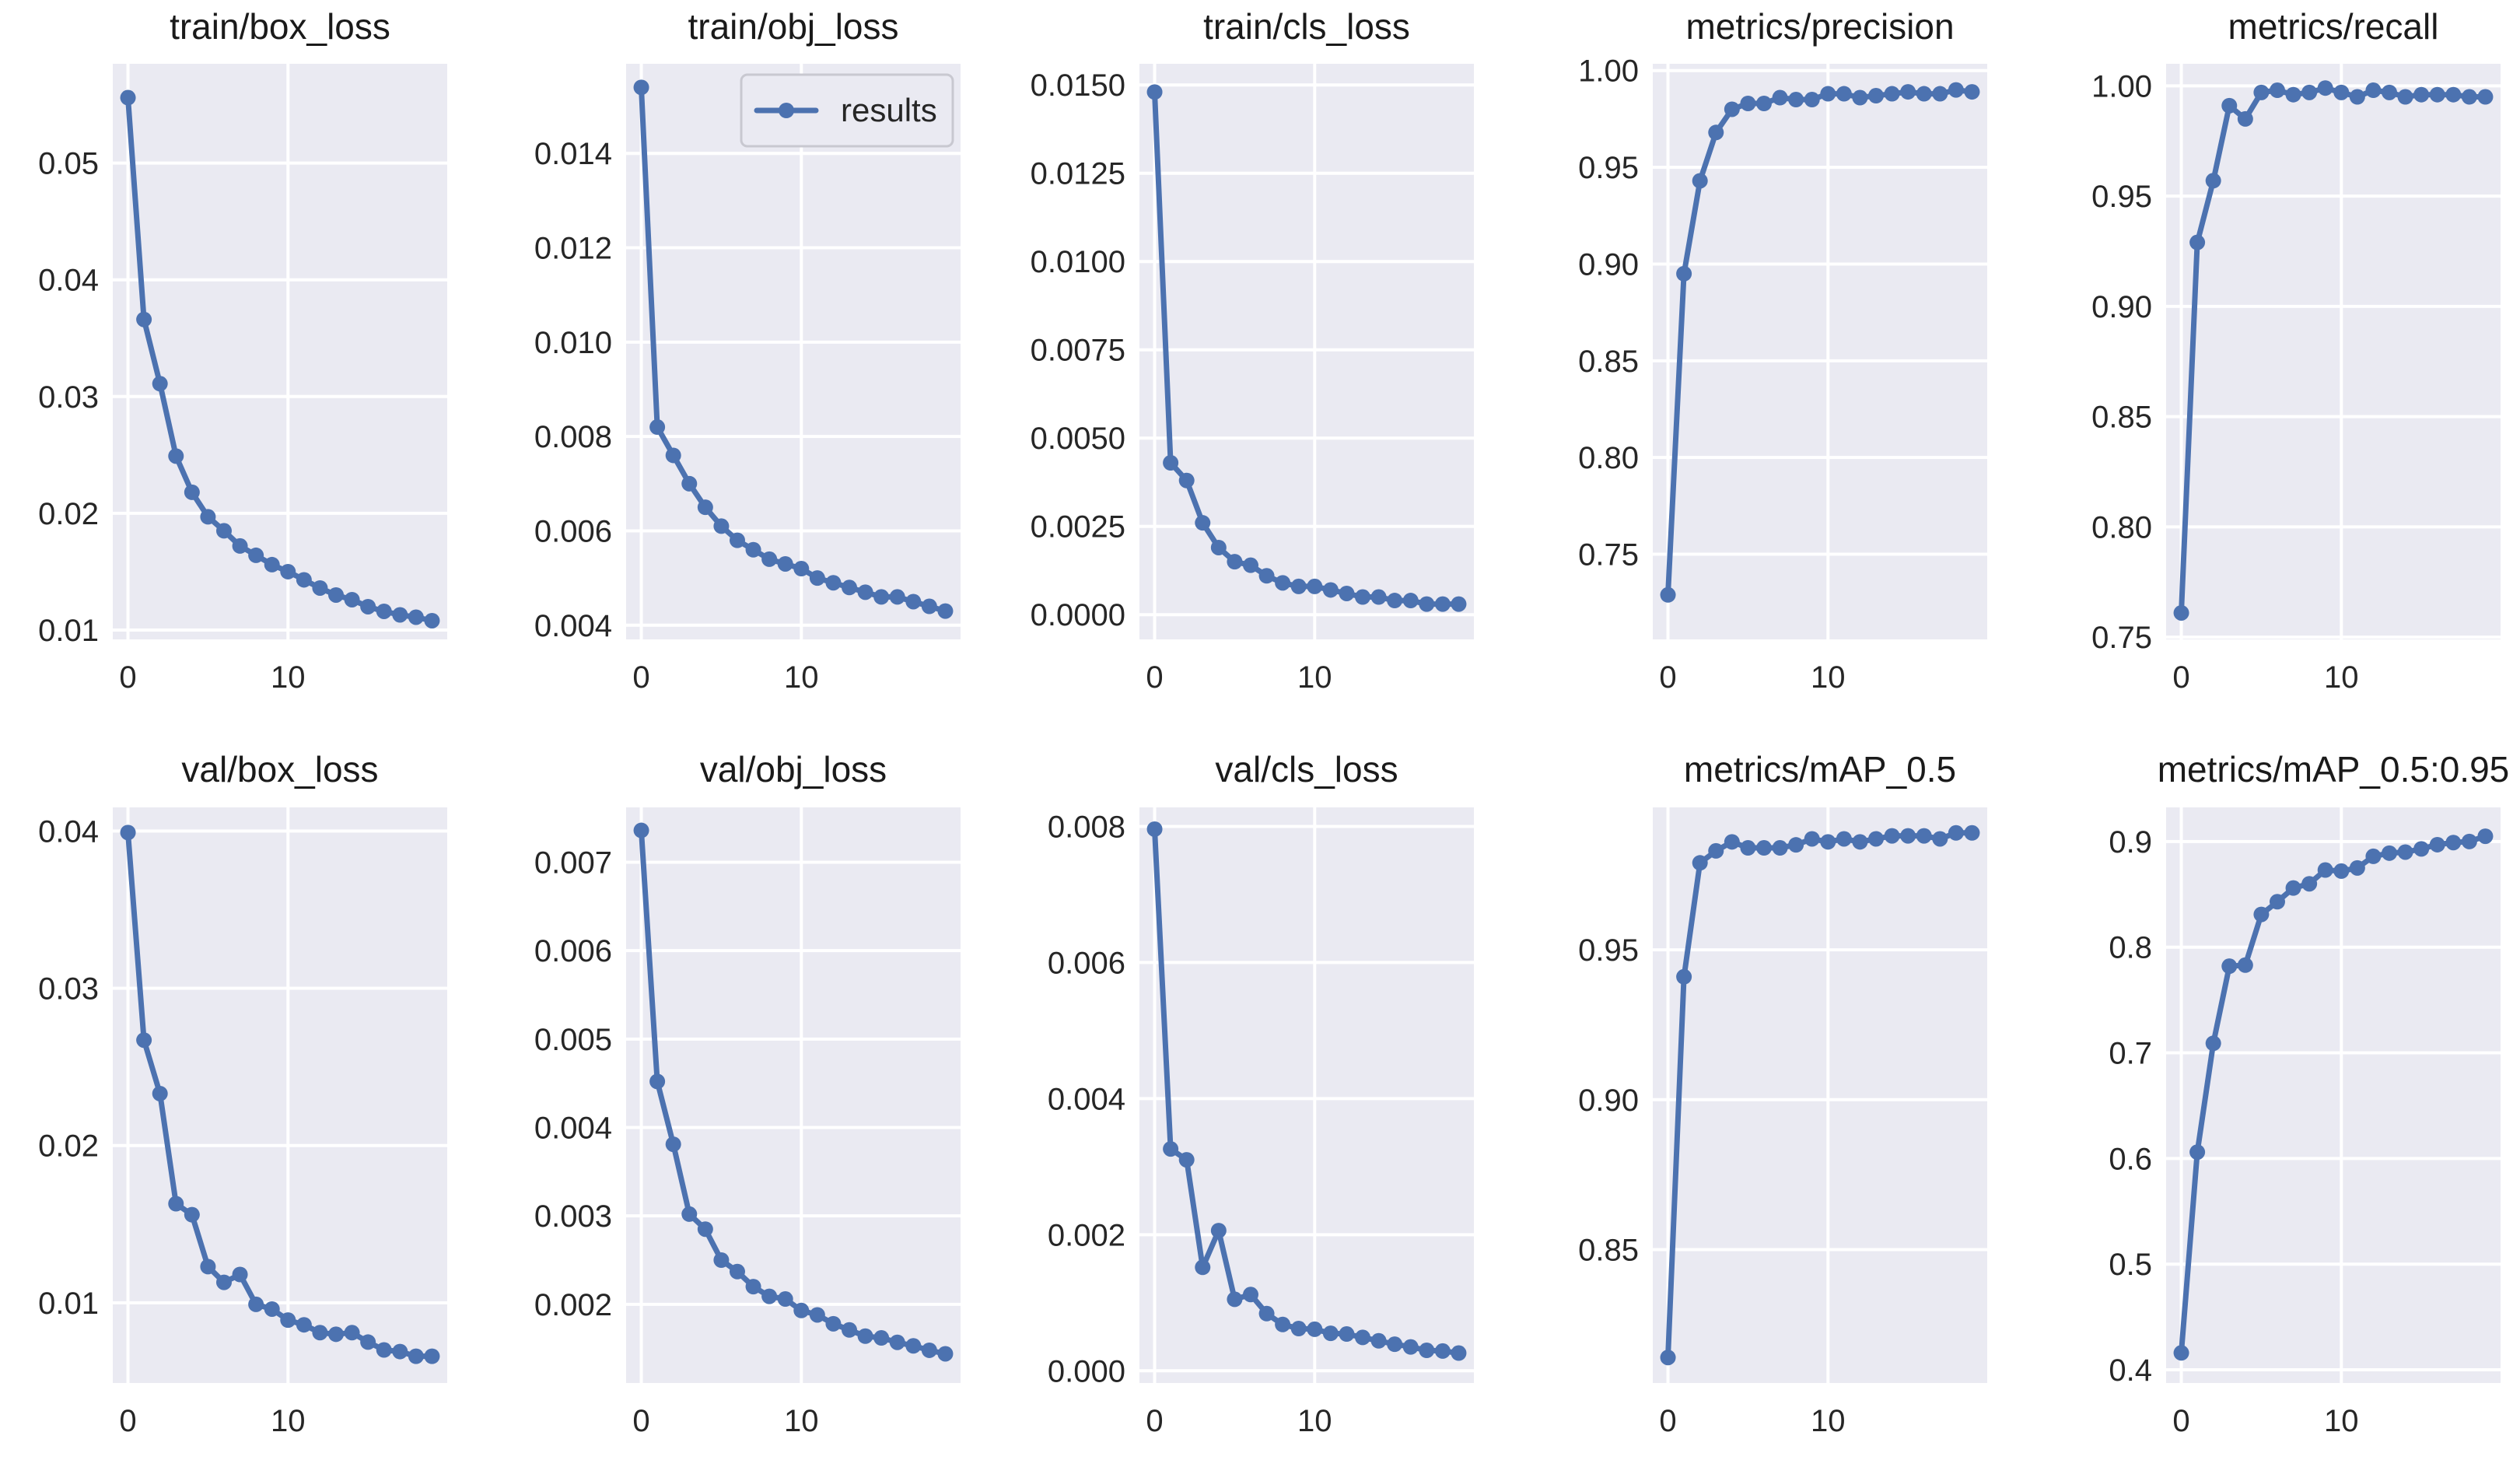 Image resolution: width=2520 pixels, height=1460 pixels. What do you see at coordinates (1078, 527) in the screenshot?
I see `chart-train-cls-loss-ytick-label: 0.0025` at bounding box center [1078, 527].